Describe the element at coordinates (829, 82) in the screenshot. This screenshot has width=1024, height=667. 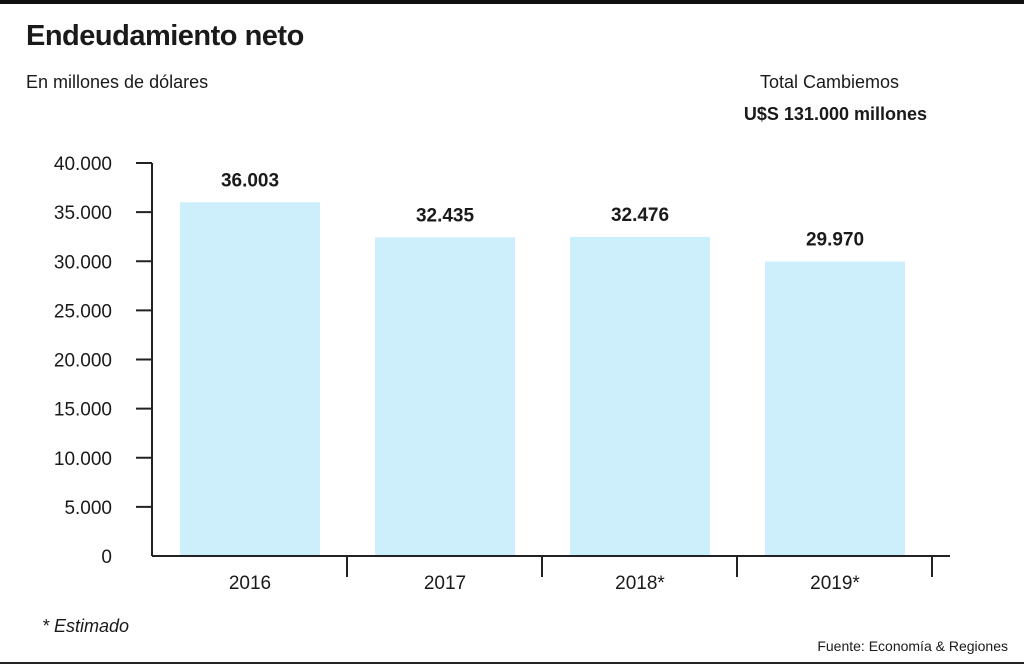
I see `total-label: Total Cambiemos` at that location.